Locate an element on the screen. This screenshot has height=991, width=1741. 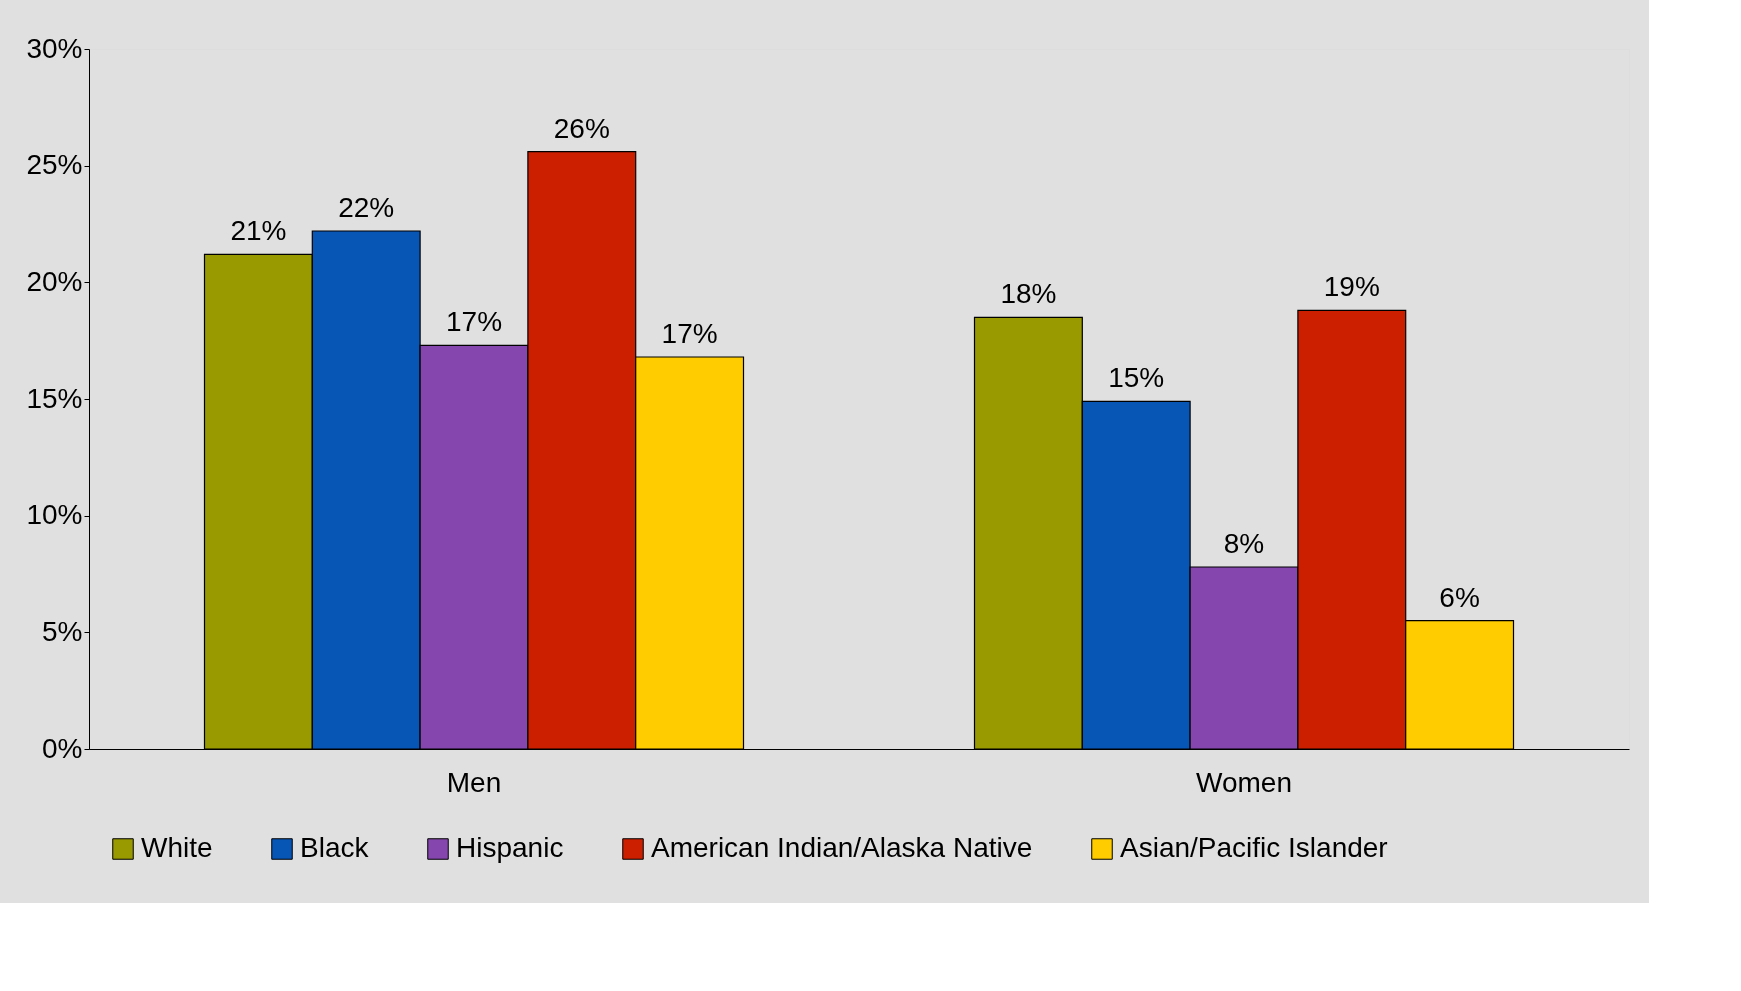
legend-label: Asian/Pacific Islander is located at coordinates (1254, 847).